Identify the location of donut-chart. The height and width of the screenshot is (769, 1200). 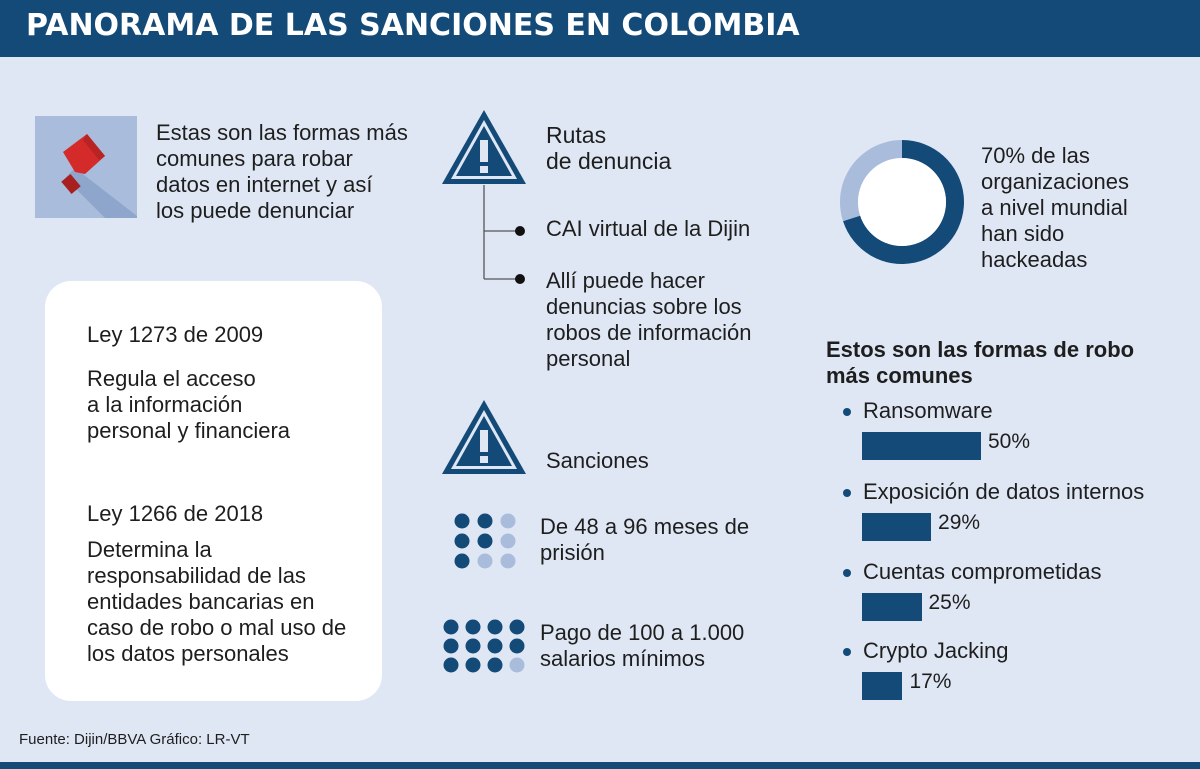
(902, 202).